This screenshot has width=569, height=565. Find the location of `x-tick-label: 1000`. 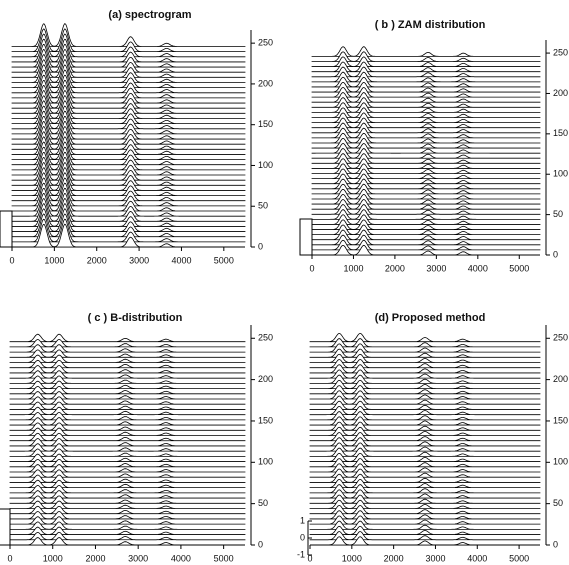

x-tick-label: 1000 is located at coordinates (353, 268).